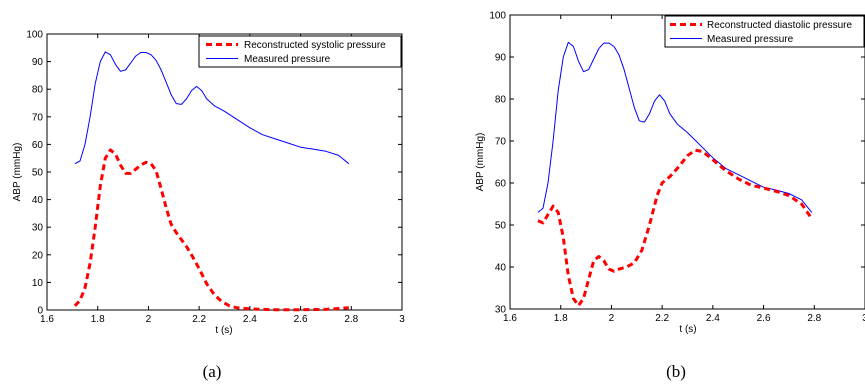  Describe the element at coordinates (480, 162) in the screenshot. I see `y-axis-label-b: ABP (mmHg)` at that location.